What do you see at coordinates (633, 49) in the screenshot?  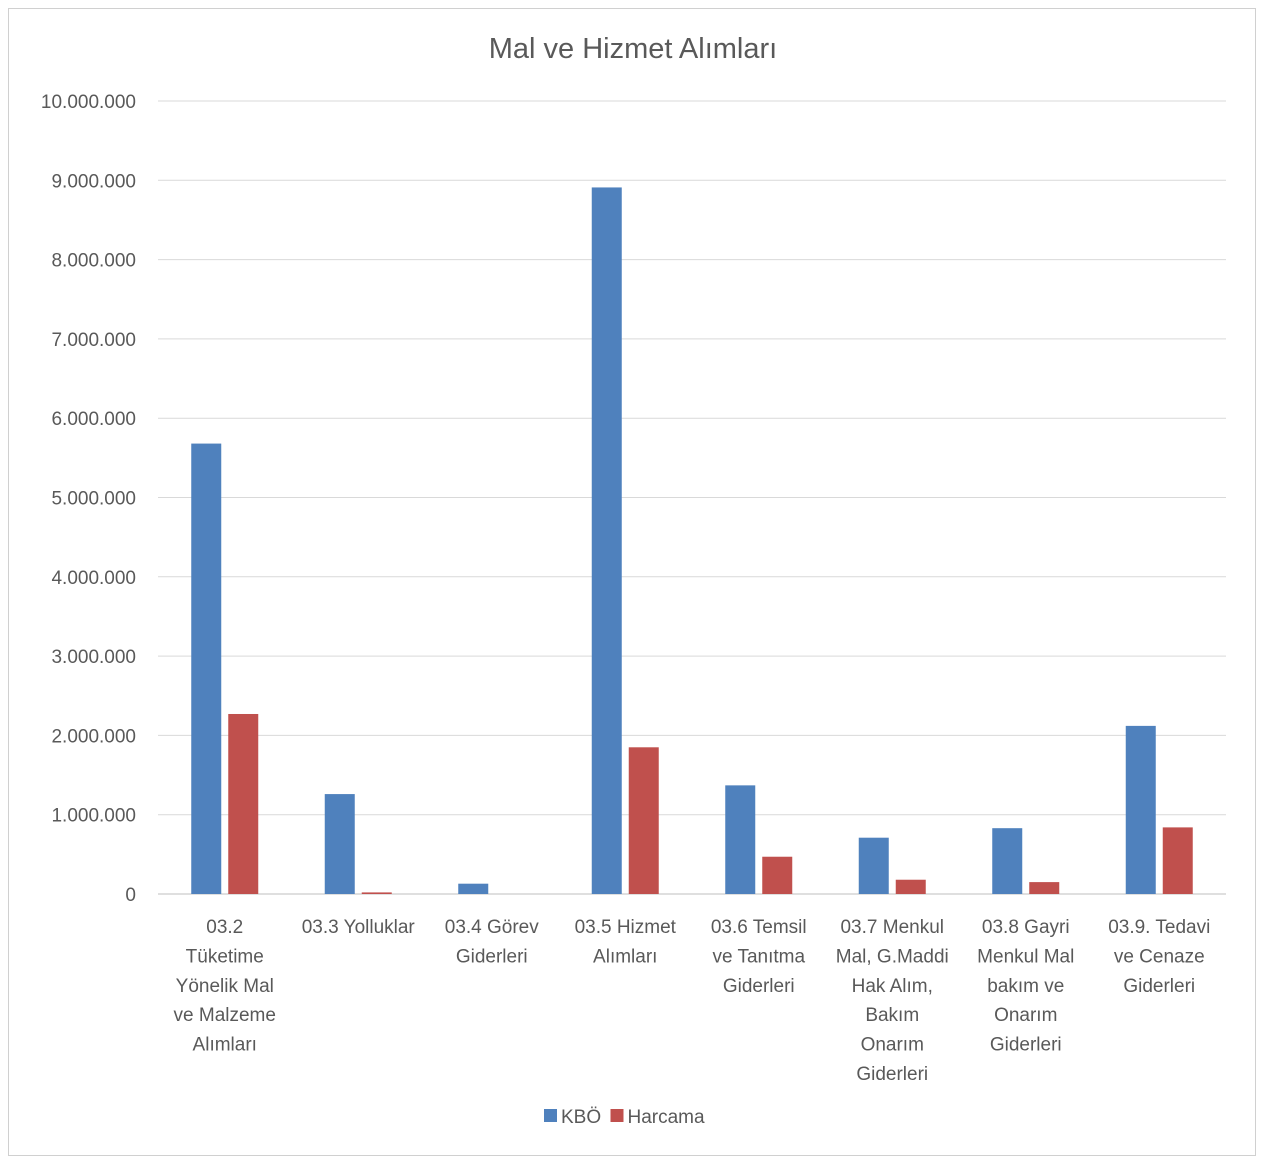 I see `chart-title: Mal ve Hizmet Alımları` at bounding box center [633, 49].